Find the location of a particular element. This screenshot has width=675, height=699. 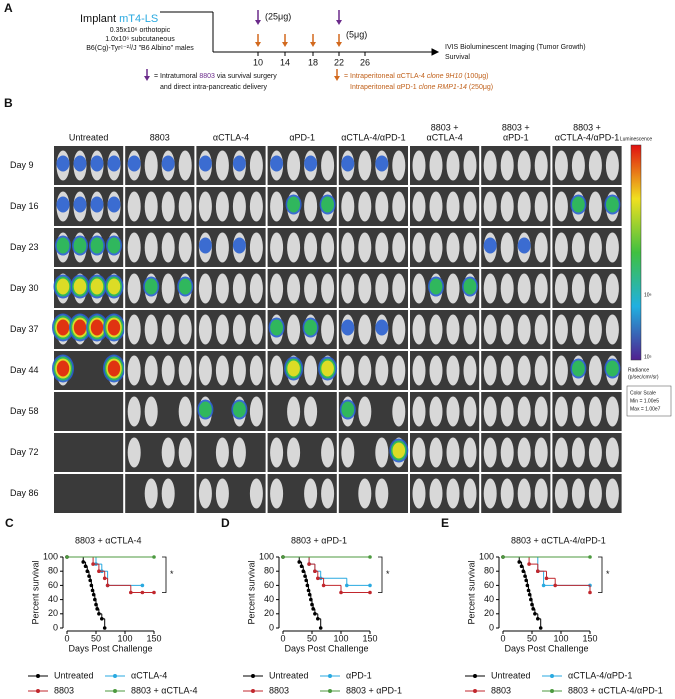

legend-label: 8803 is located at coordinates (279, 690).